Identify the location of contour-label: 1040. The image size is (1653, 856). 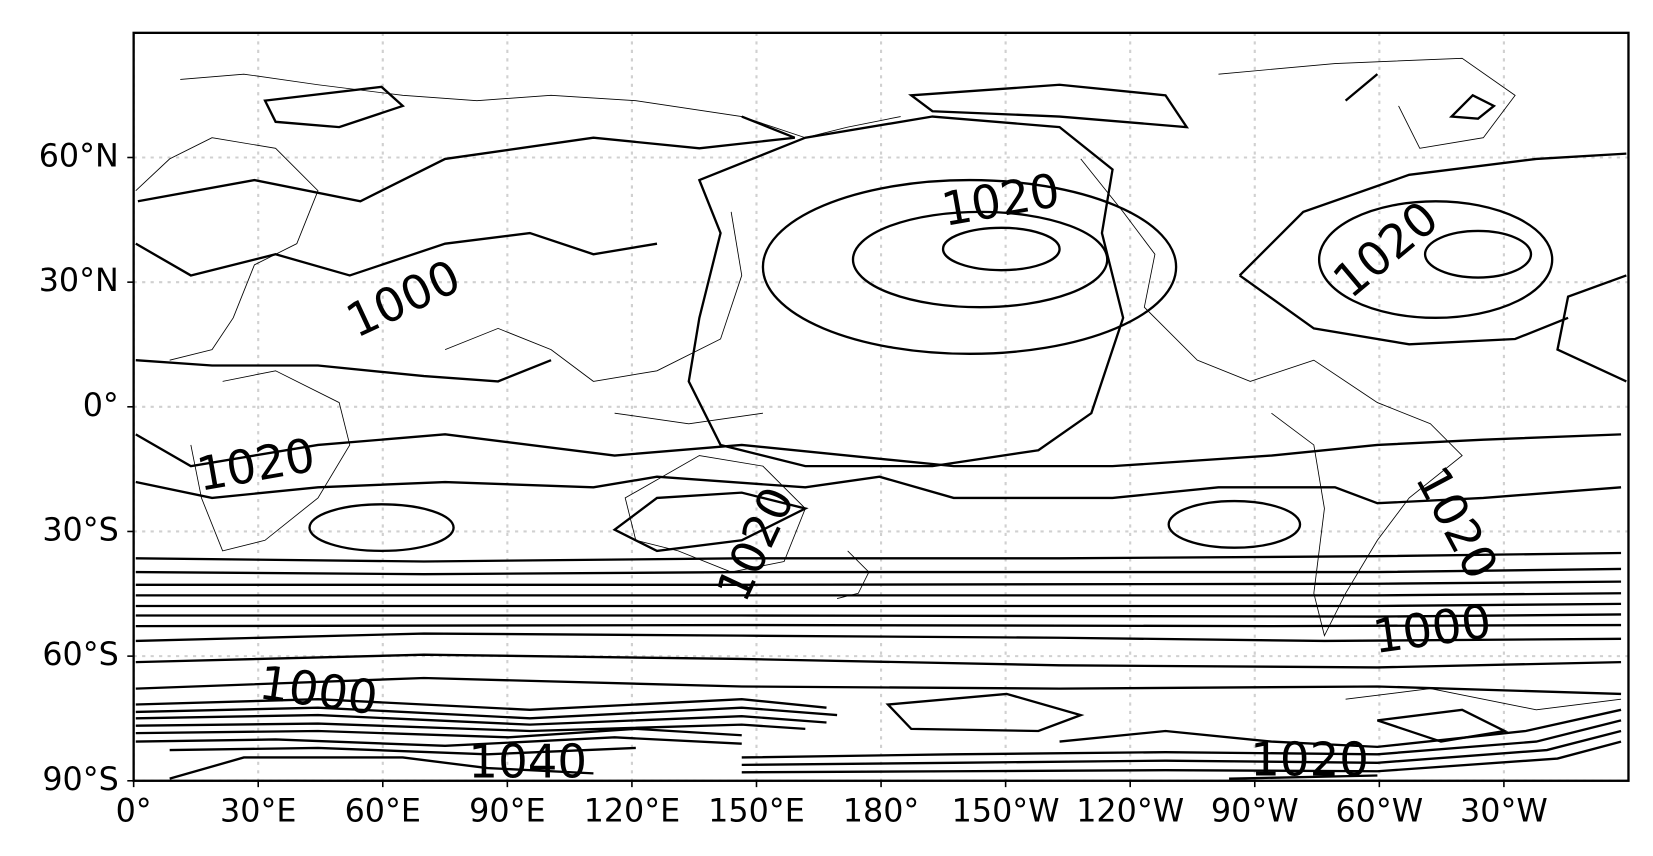
(527, 761).